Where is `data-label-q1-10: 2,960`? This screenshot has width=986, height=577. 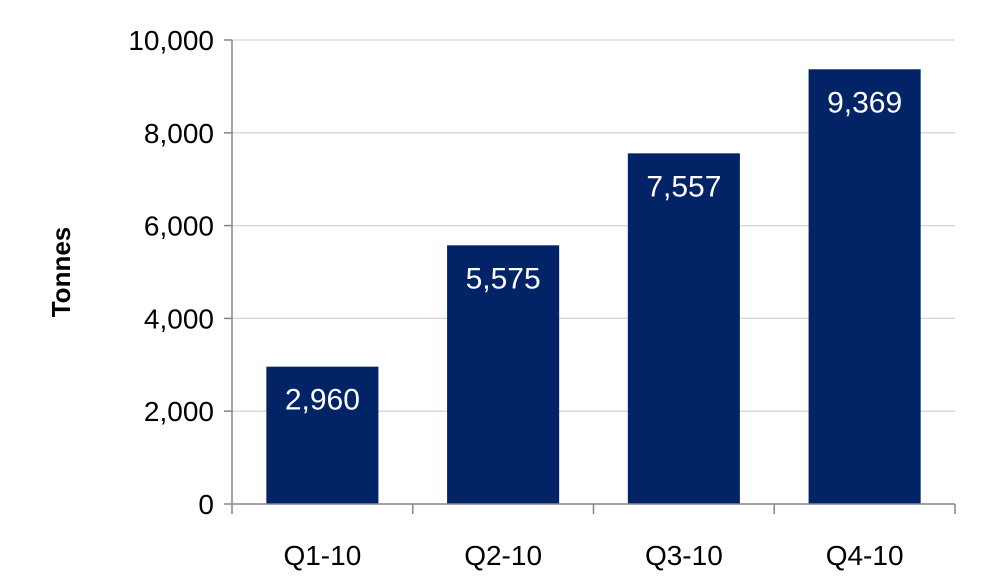
data-label-q1-10: 2,960 is located at coordinates (322, 400).